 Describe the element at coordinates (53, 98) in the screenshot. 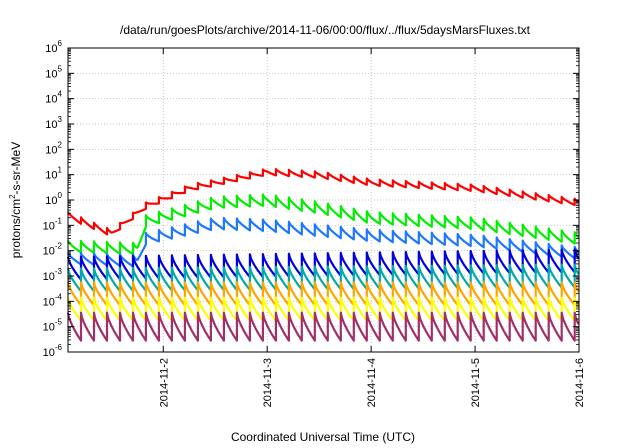

I see `y-tick-label: 10⁴` at that location.